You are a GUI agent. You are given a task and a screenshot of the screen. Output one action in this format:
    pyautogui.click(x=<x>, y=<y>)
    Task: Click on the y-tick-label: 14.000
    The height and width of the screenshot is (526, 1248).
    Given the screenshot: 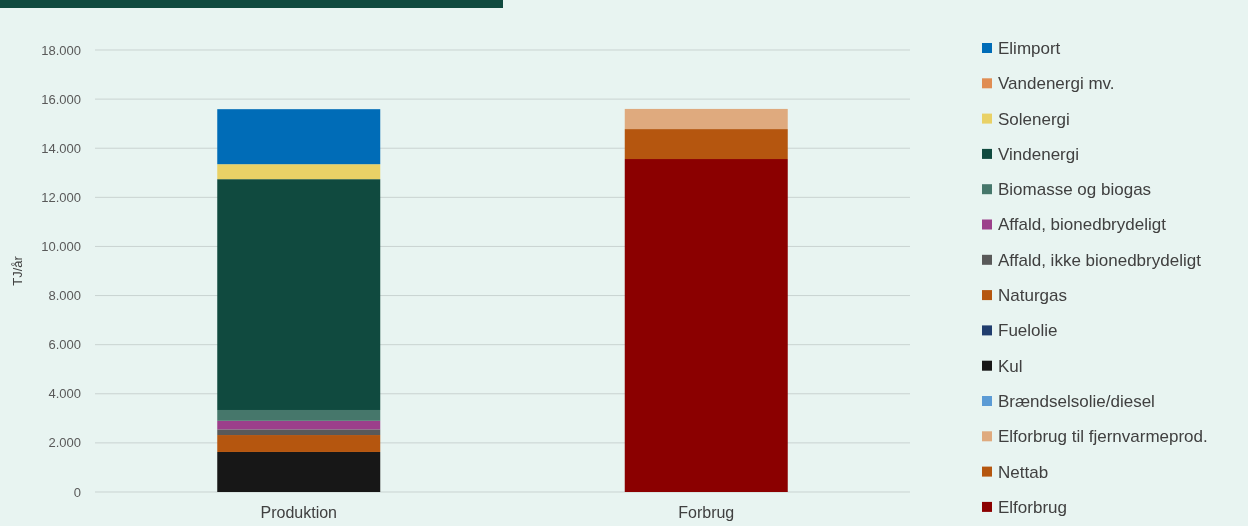 What is the action you would take?
    pyautogui.click(x=61, y=148)
    